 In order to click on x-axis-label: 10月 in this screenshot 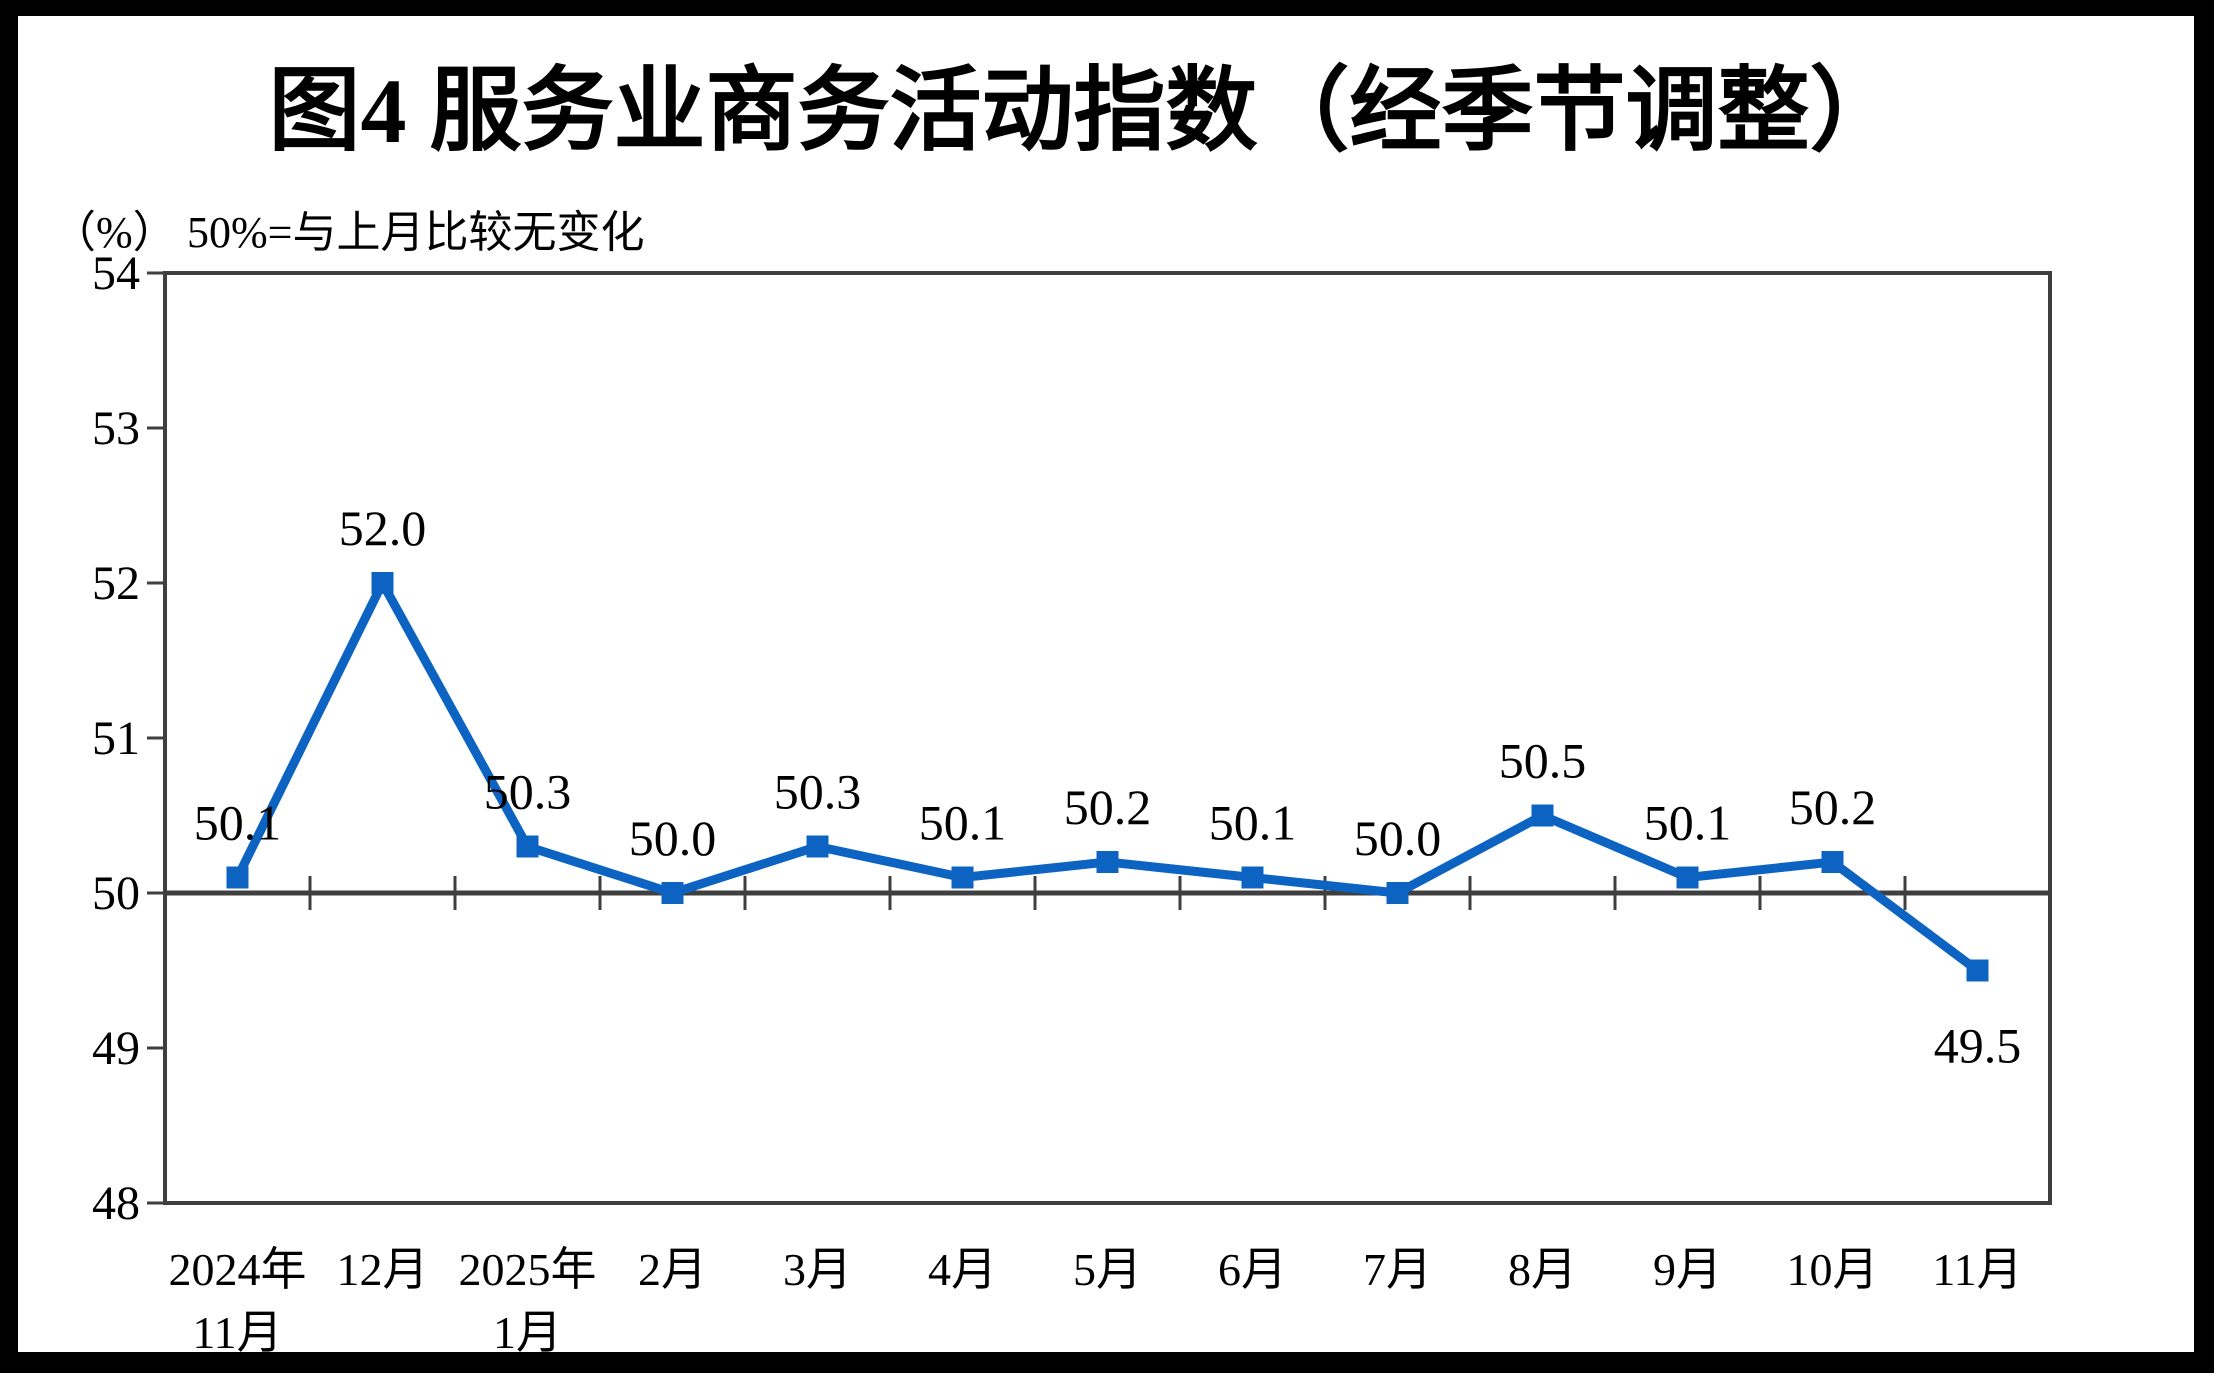, I will do `click(1833, 1269)`.